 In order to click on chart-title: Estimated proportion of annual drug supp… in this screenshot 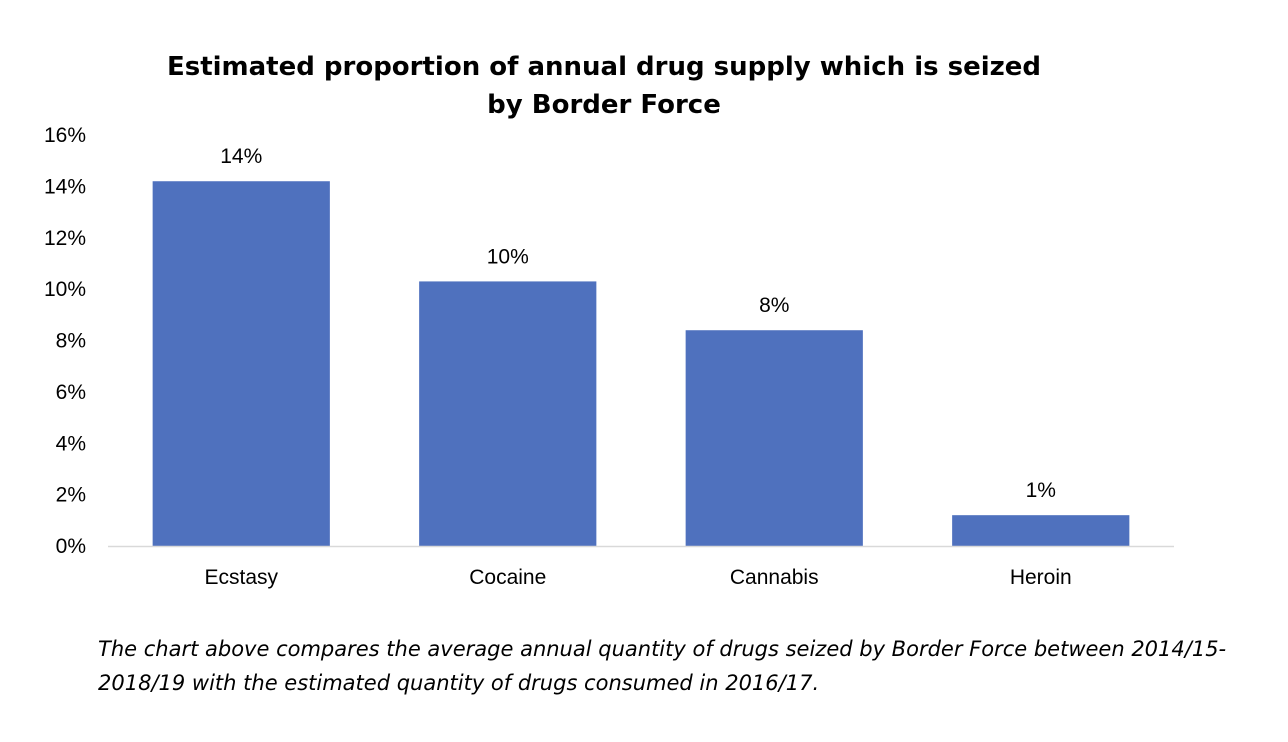, I will do `click(604, 86)`.